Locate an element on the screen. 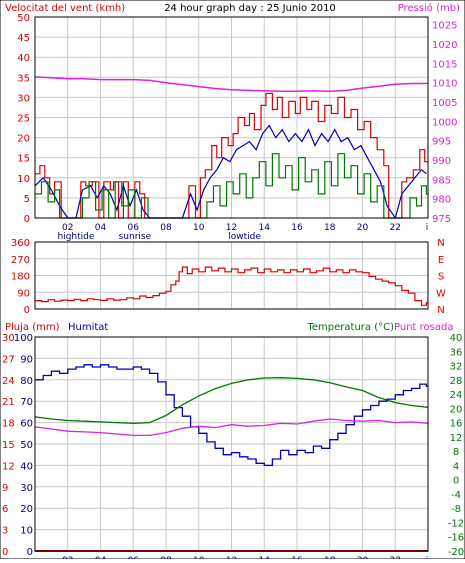 This screenshot has height=563, width=465. panel-frame is located at coordinates (231, 275).